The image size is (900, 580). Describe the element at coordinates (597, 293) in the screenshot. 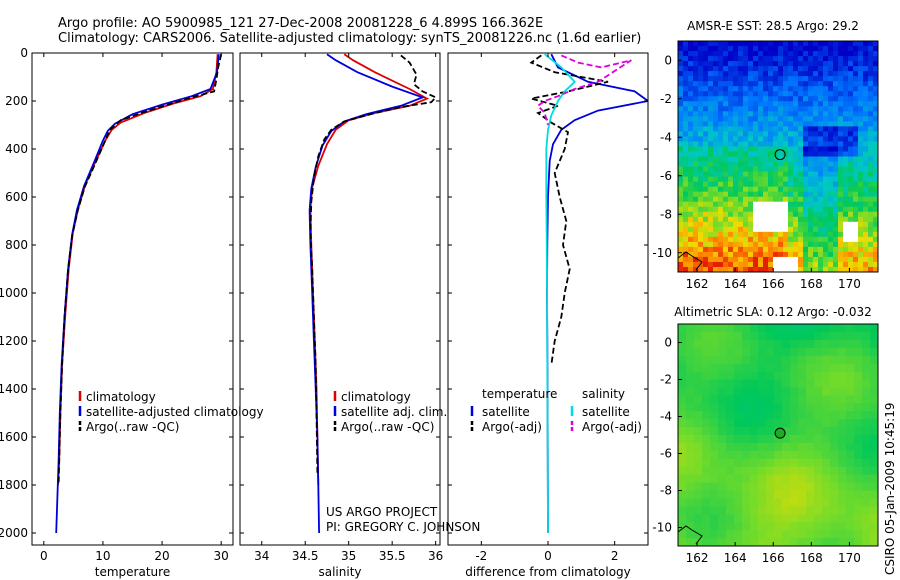

I see `series-line-satellite` at that location.